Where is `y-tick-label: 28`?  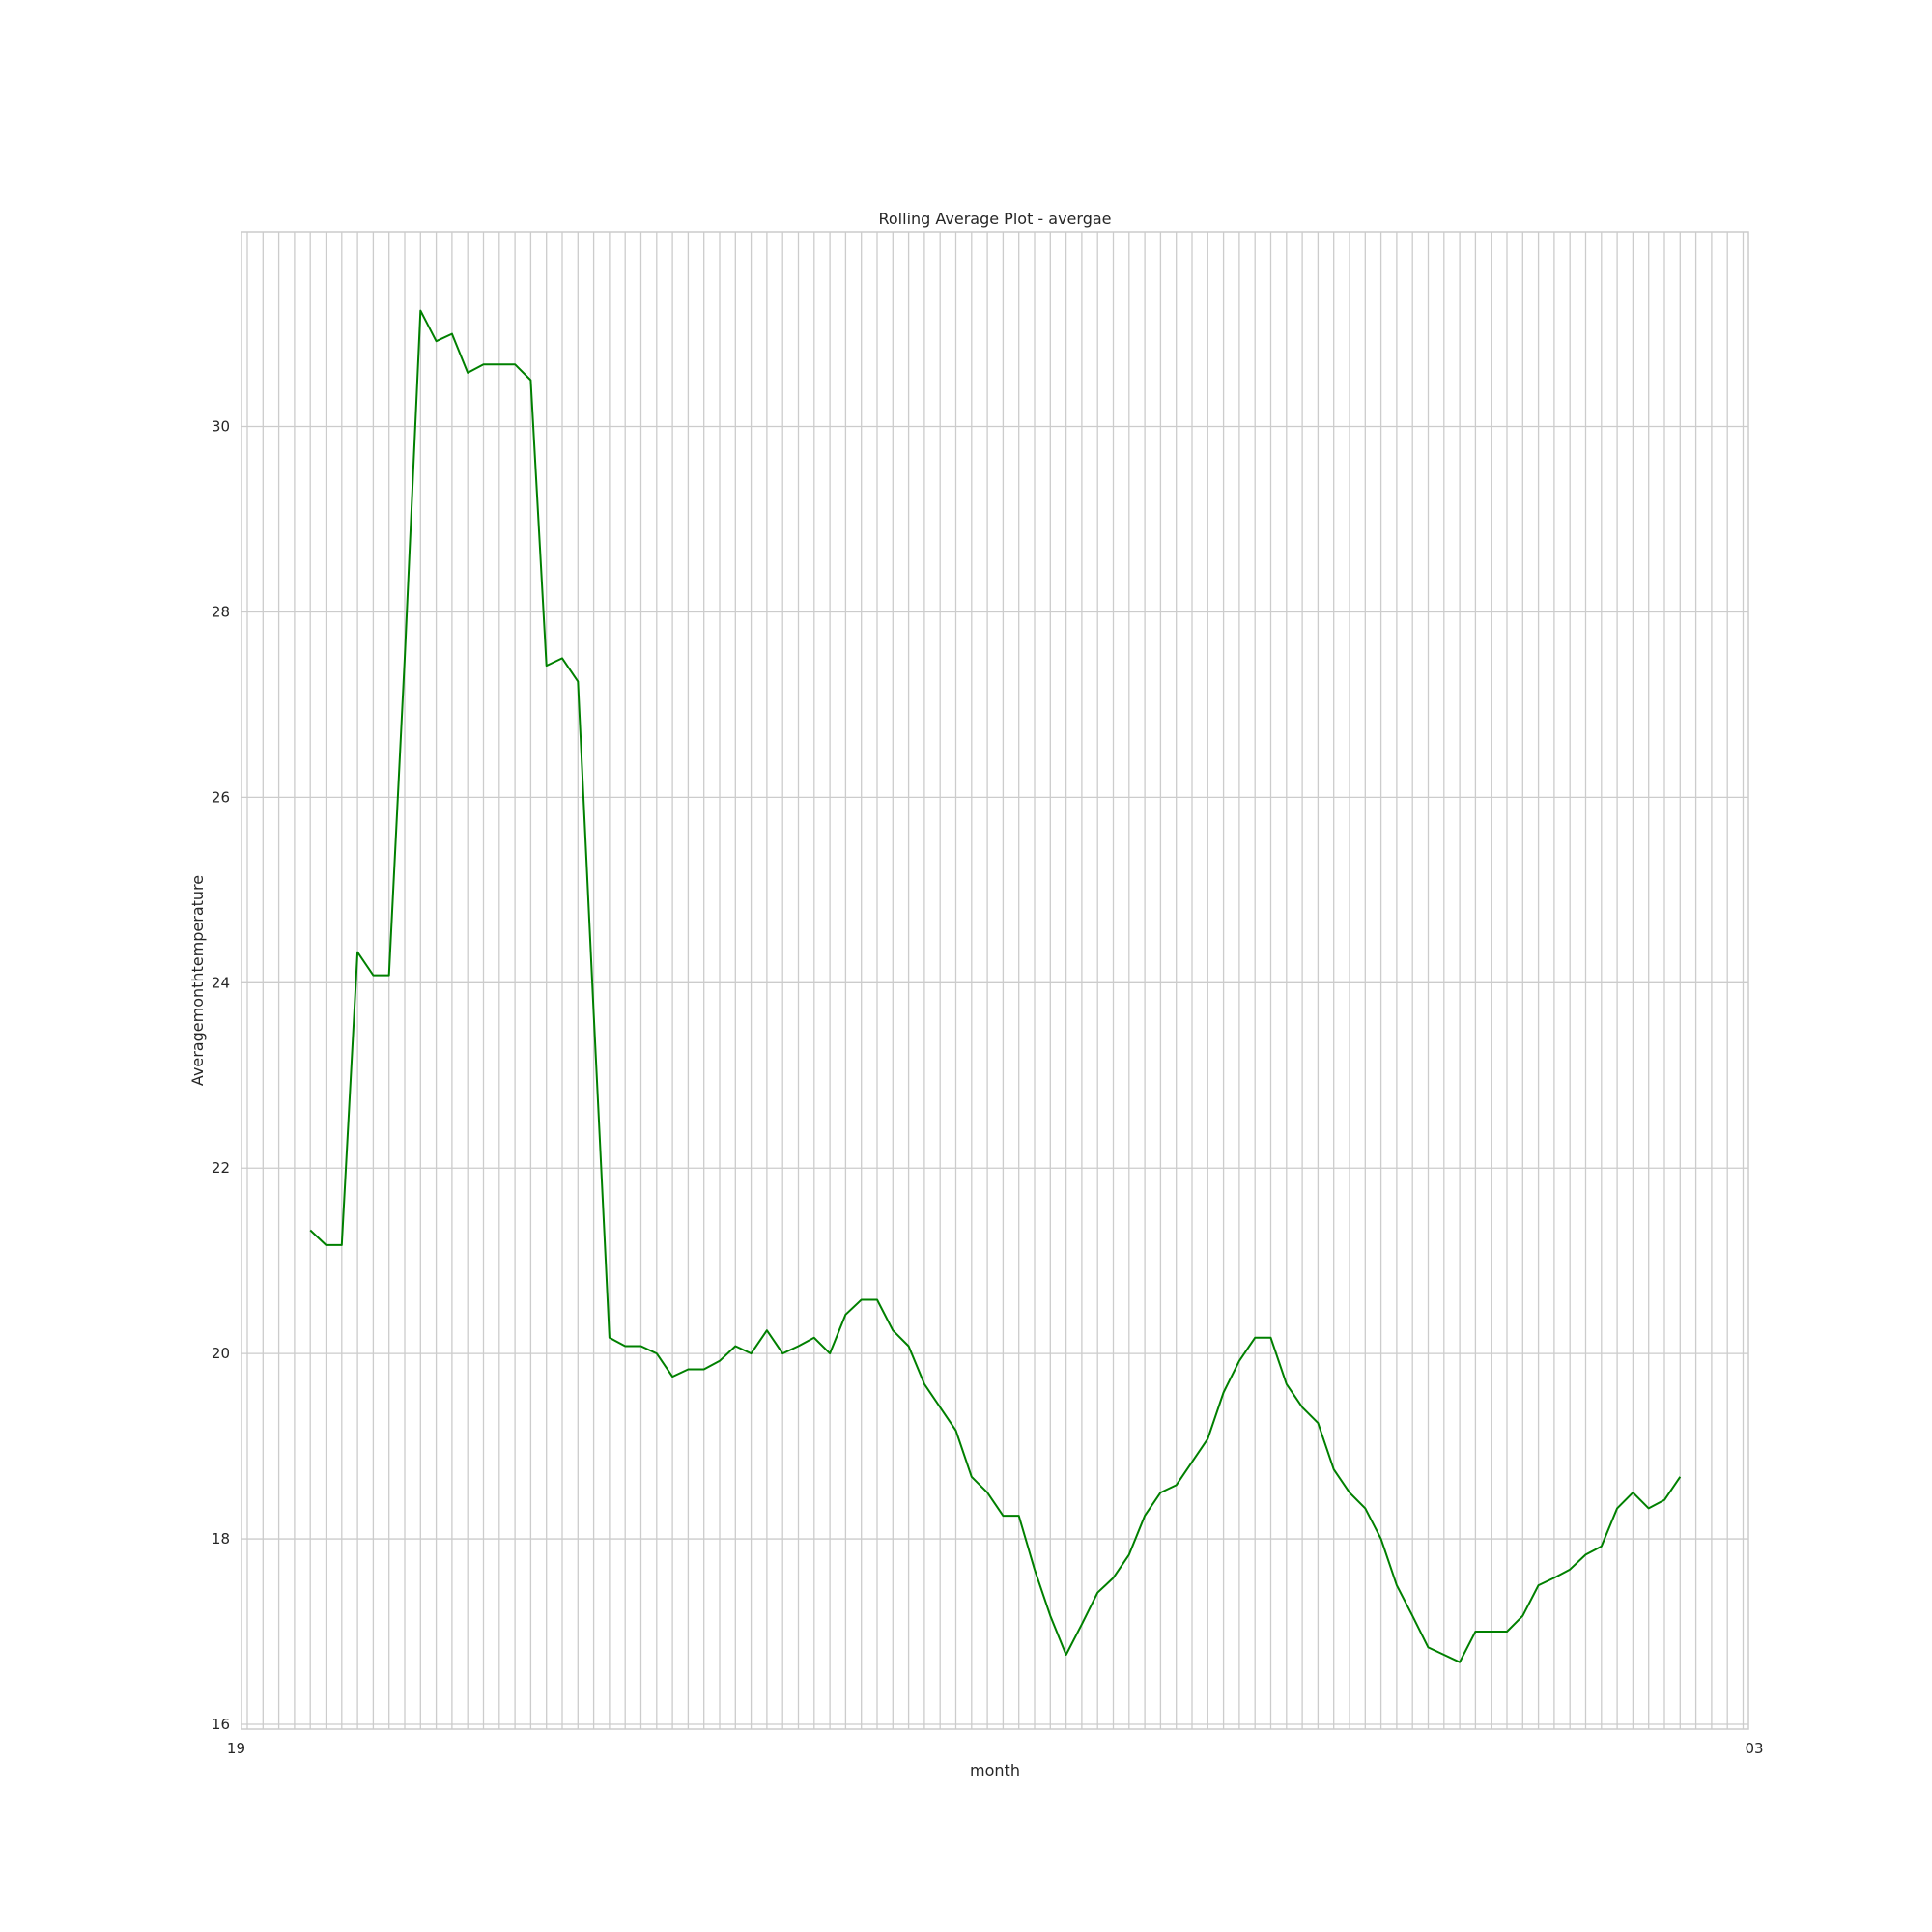 y-tick-label: 28 is located at coordinates (221, 611).